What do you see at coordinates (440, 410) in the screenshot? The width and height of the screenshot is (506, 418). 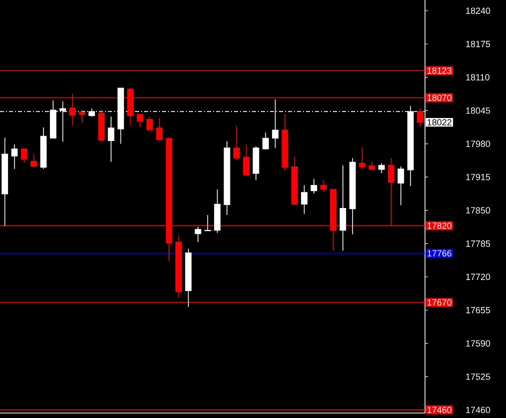 I see `ref-line-label: 17460` at bounding box center [440, 410].